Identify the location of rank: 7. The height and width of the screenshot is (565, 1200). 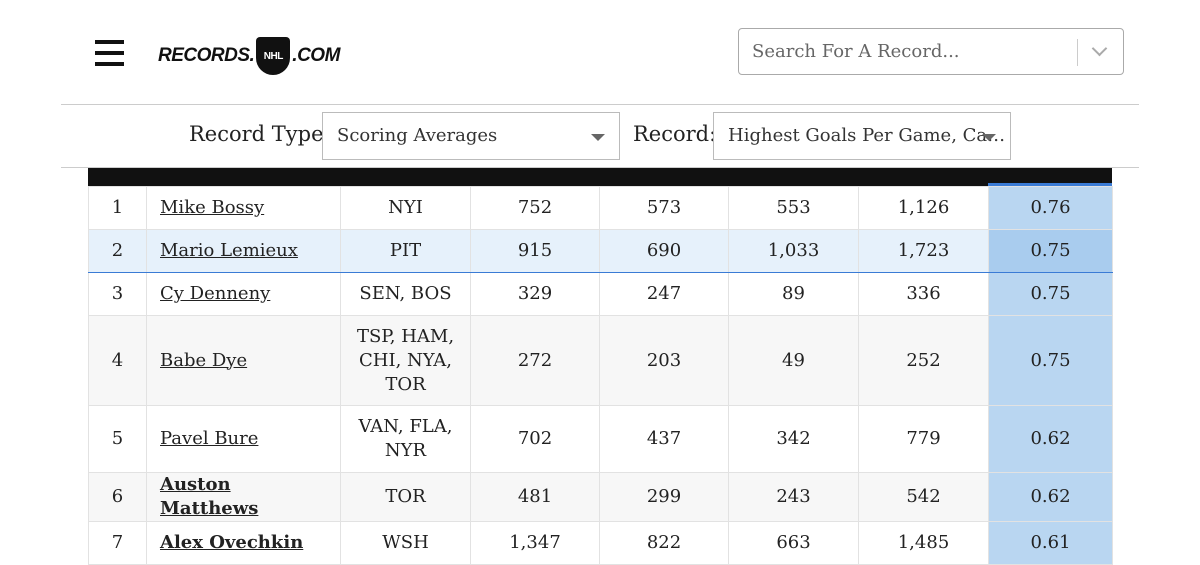
(117, 543).